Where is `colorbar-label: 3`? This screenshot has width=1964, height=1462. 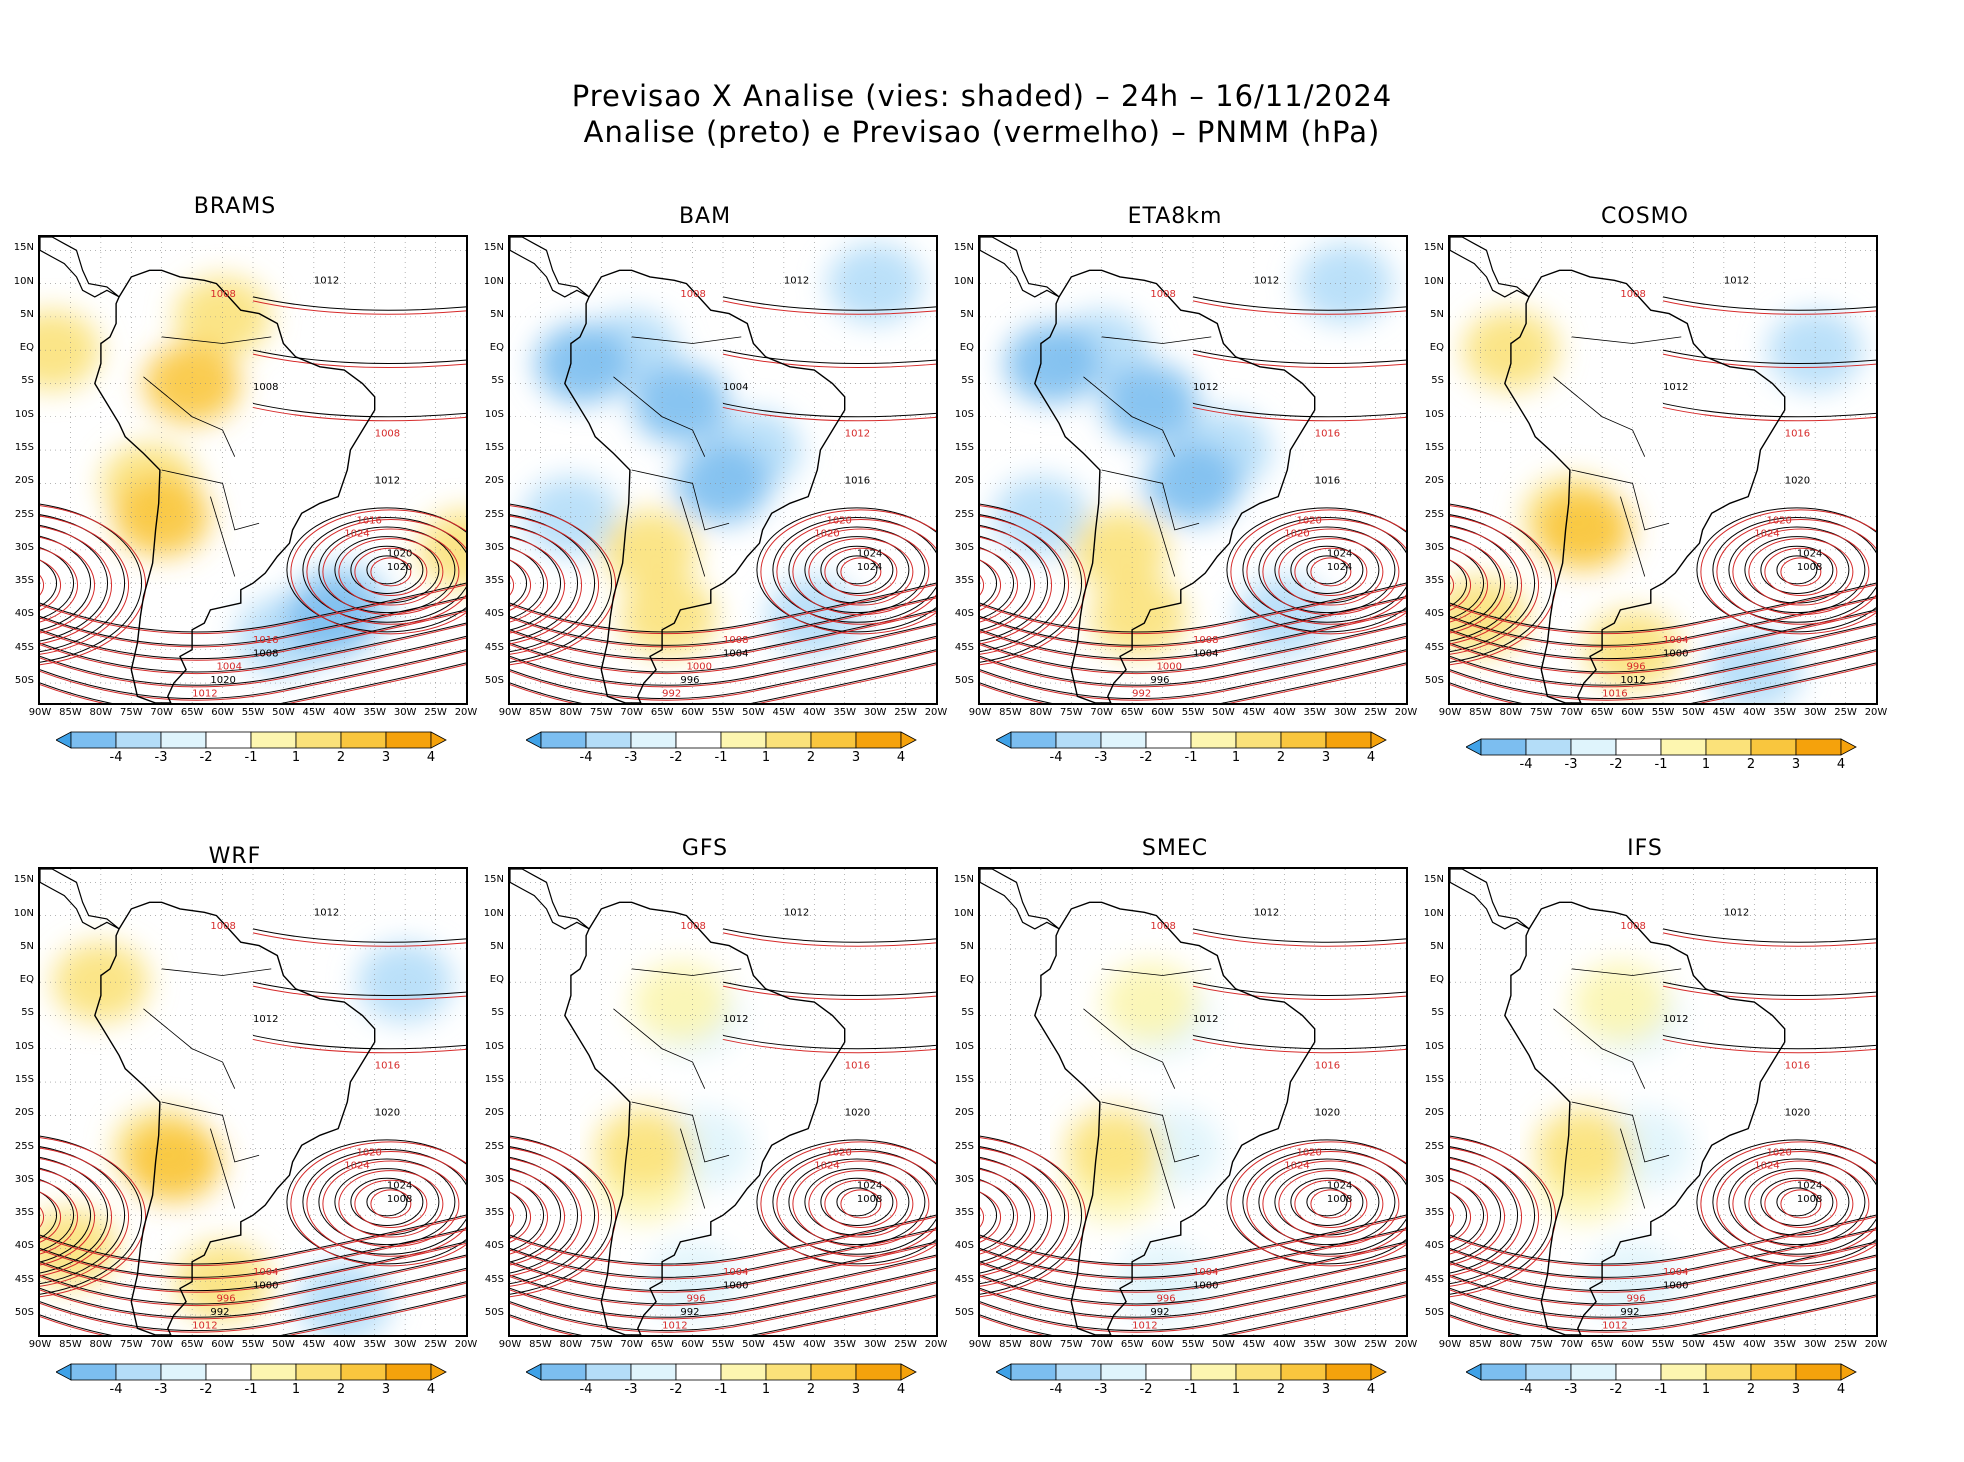
colorbar-label: 3 is located at coordinates (856, 1389).